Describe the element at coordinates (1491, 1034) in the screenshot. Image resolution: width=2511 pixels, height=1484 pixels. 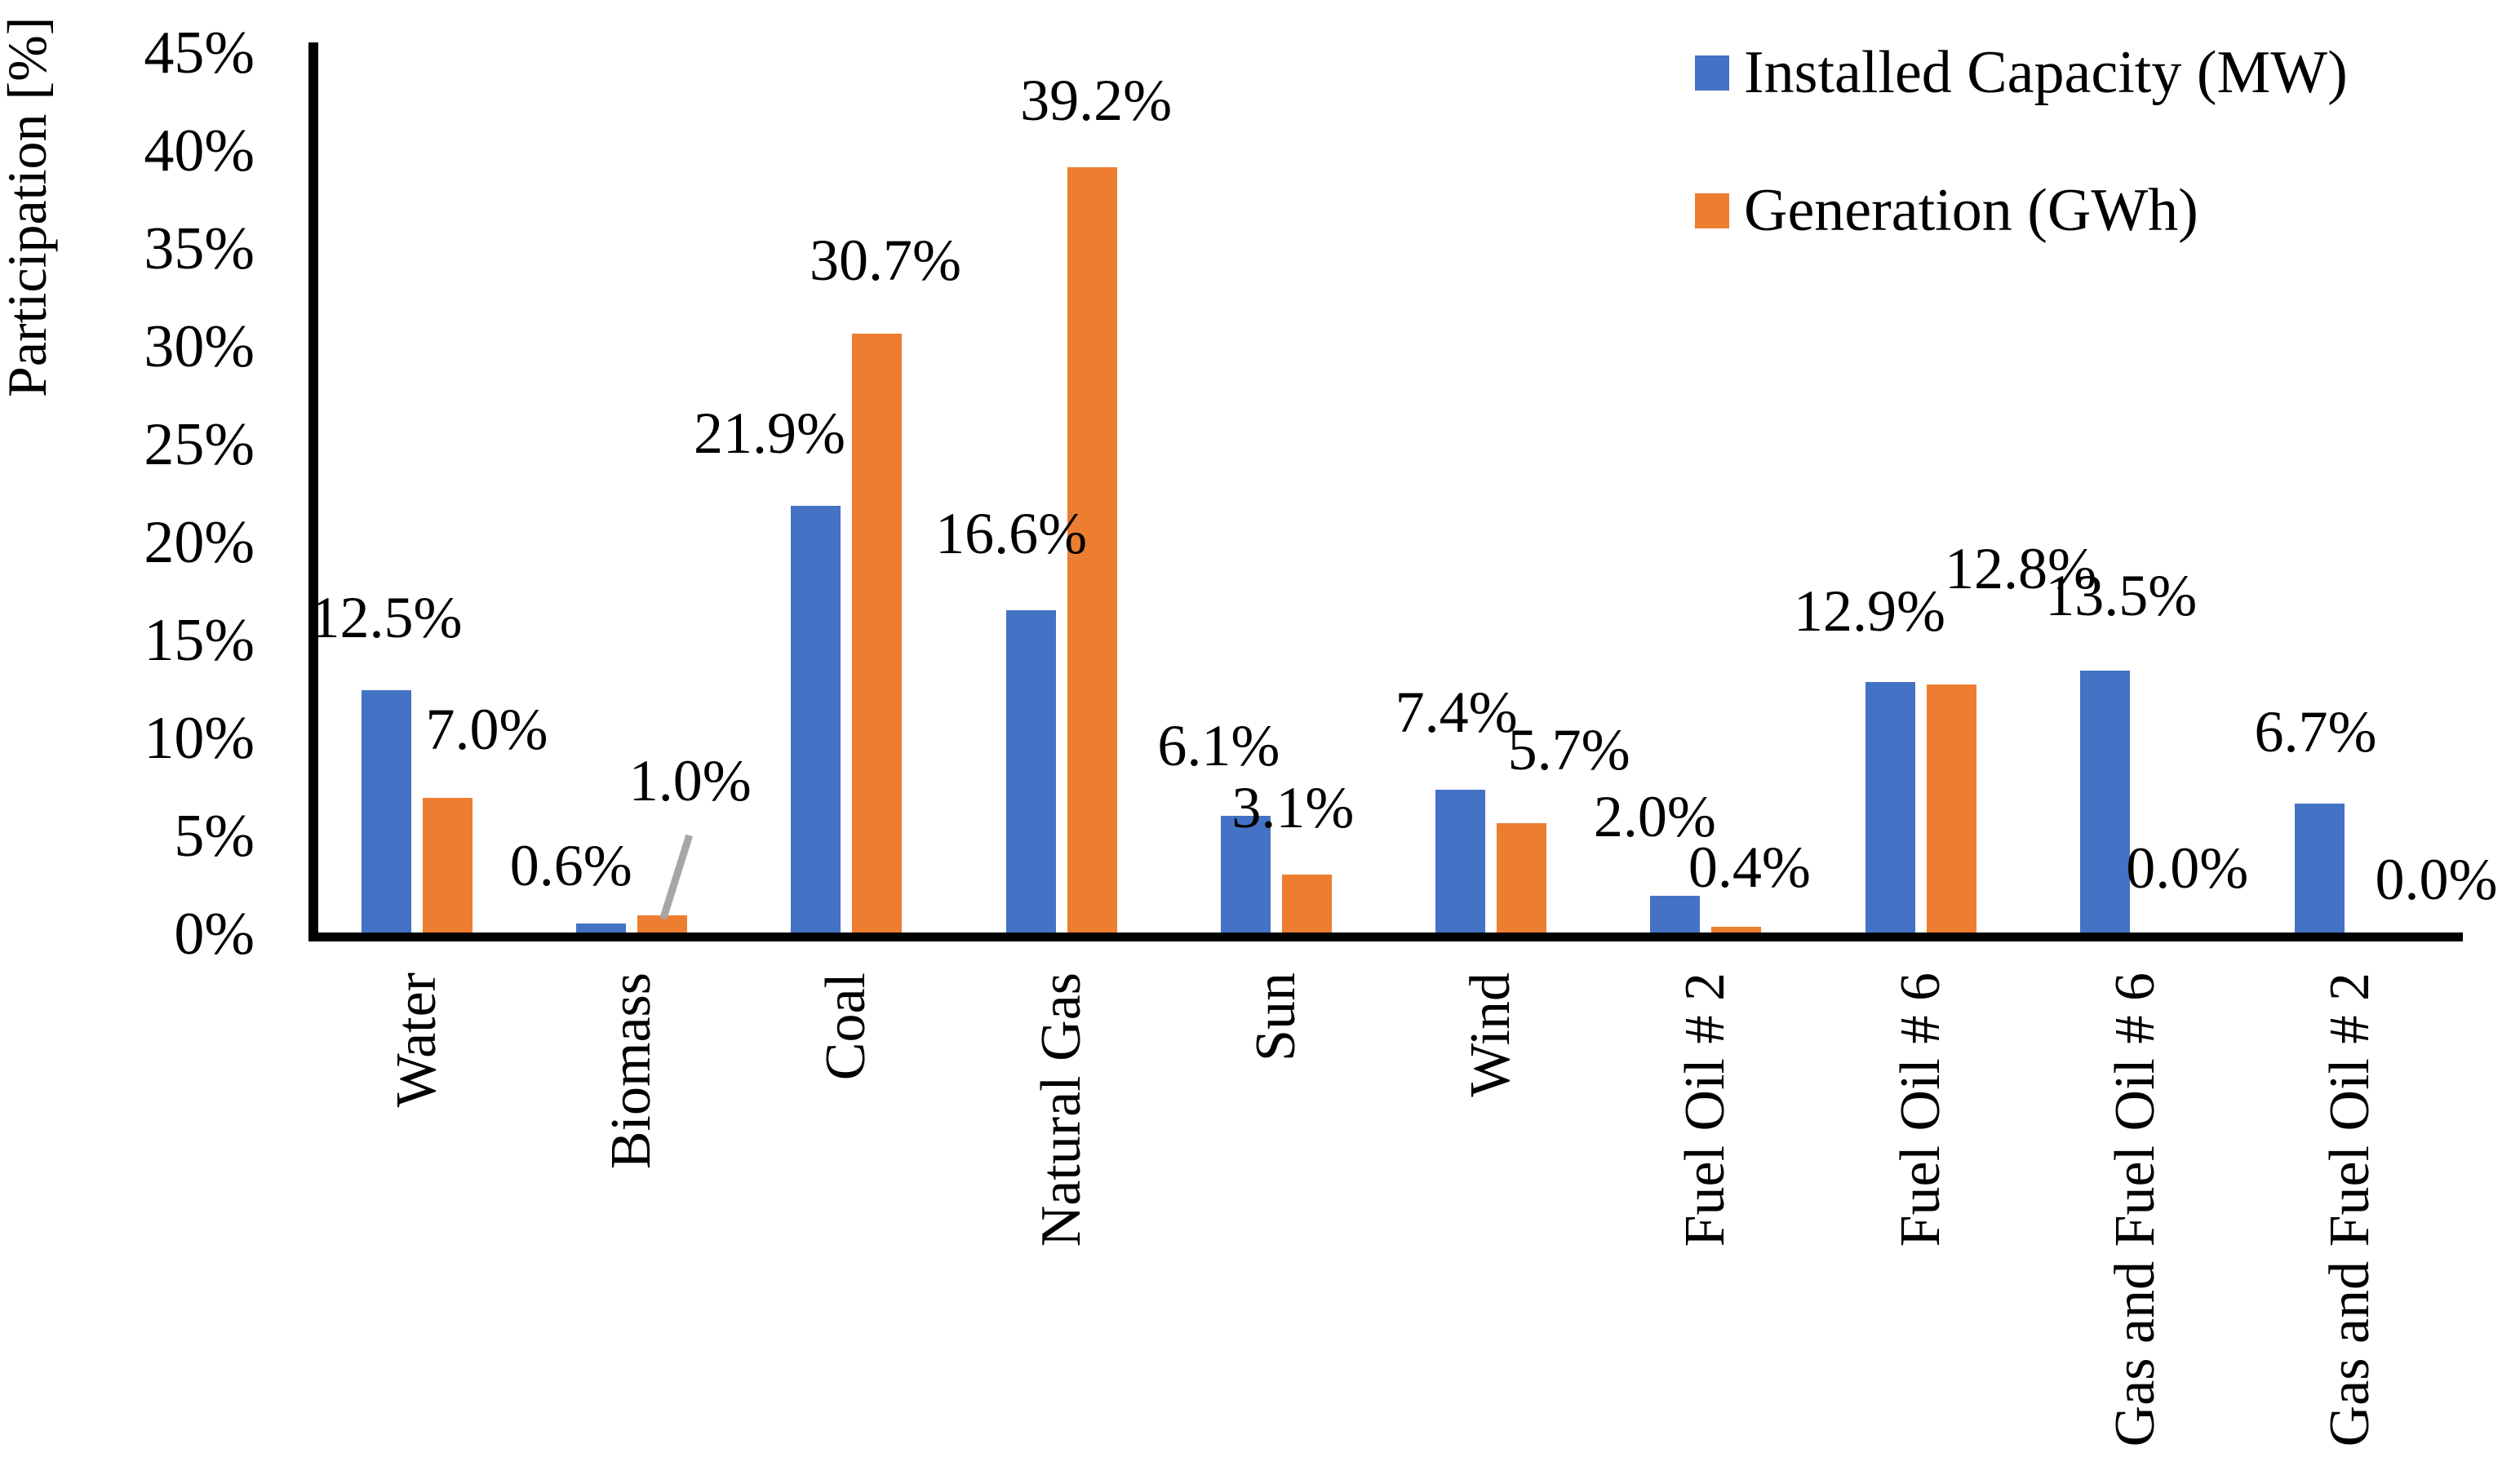
I see `x-category-label: Wind` at that location.